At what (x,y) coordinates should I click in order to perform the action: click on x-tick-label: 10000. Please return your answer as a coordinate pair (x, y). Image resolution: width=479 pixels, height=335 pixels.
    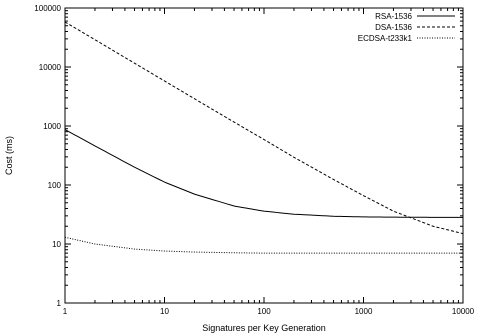
    Looking at the image, I should click on (463, 311).